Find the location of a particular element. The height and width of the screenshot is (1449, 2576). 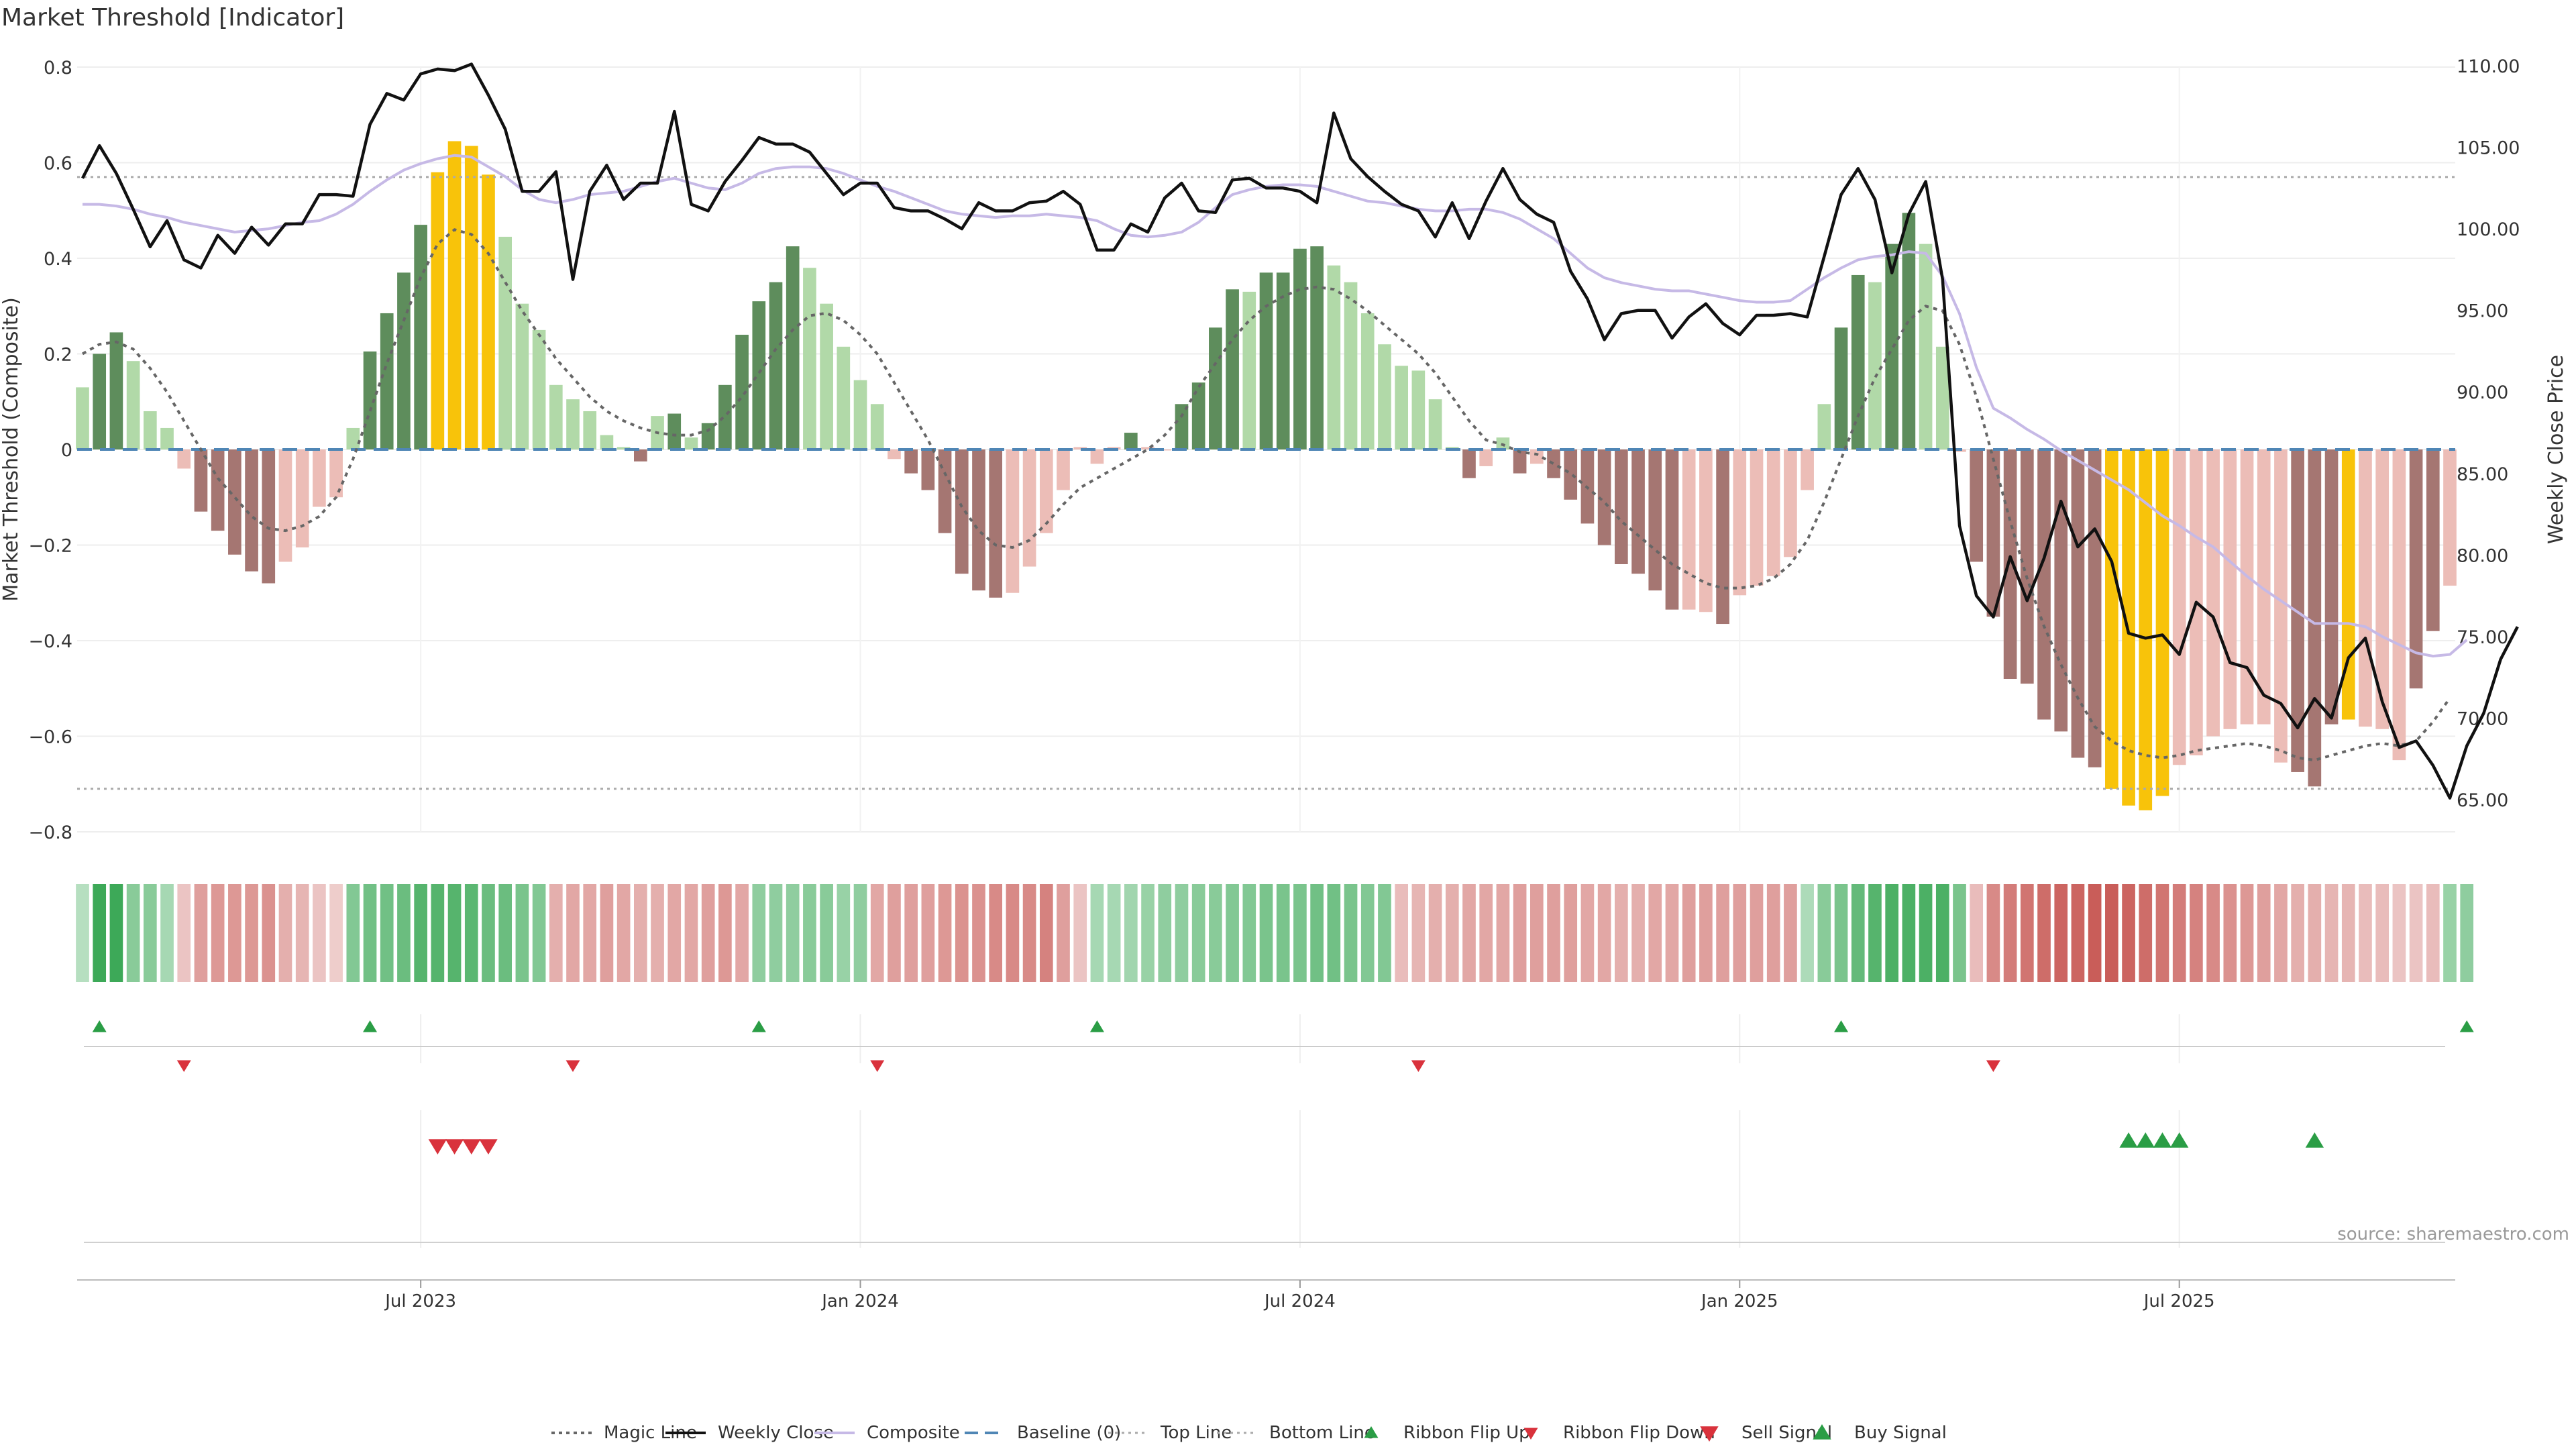

x-tick-label: Jan 2024 is located at coordinates (859, 1301).